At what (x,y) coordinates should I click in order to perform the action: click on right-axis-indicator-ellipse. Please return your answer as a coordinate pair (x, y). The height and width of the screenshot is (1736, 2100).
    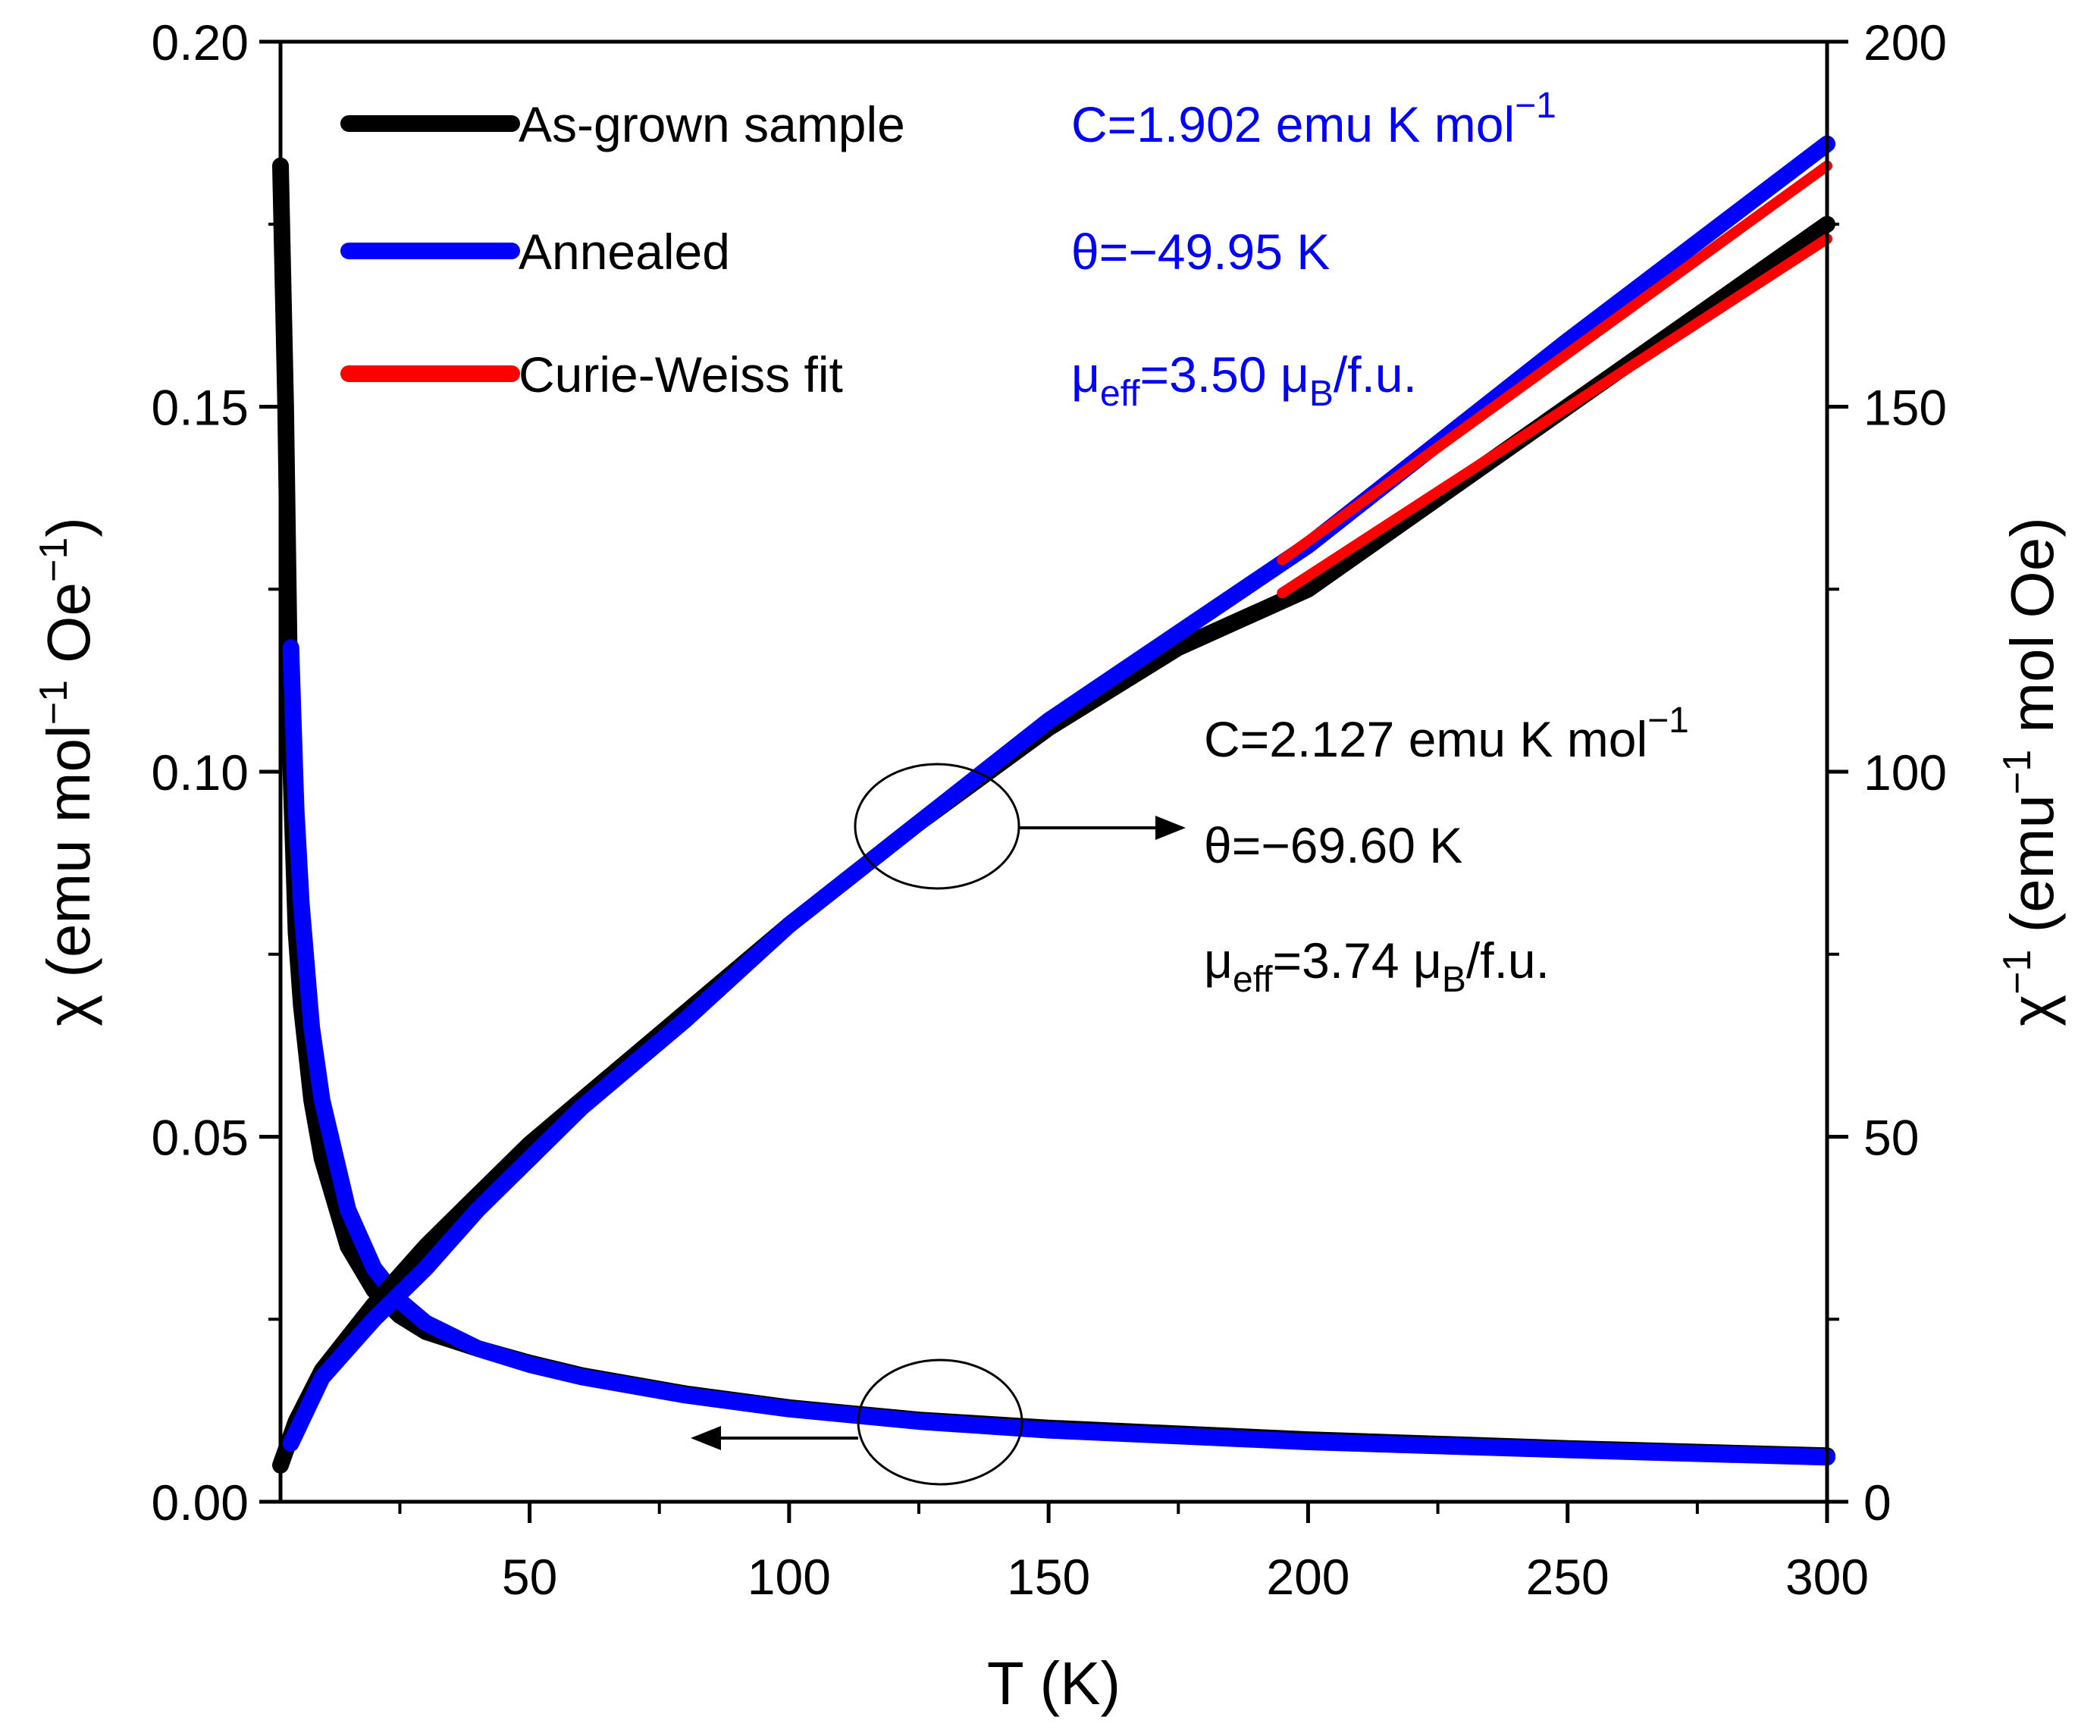
    Looking at the image, I should click on (937, 826).